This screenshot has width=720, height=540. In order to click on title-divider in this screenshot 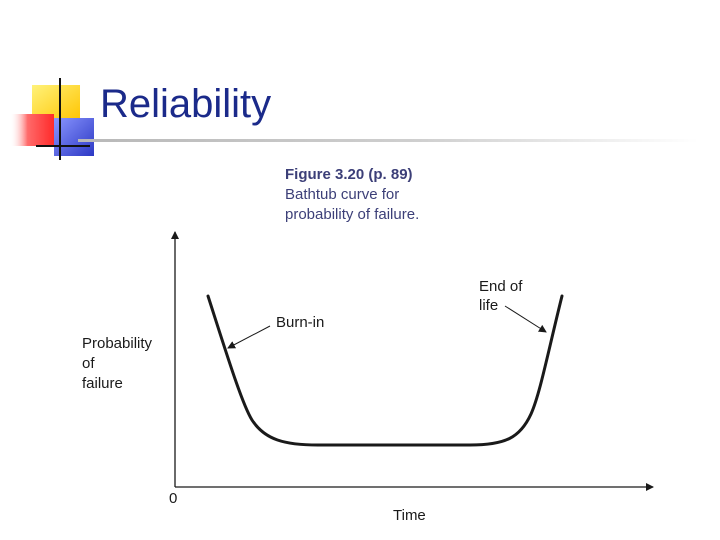, I will do `click(388, 140)`.